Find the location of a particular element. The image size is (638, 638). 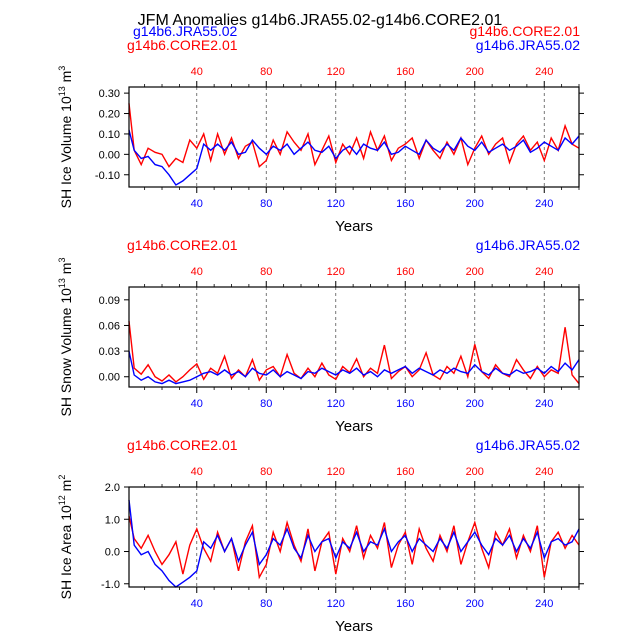

y-tick-label: 0.30 is located at coordinates (109, 94).